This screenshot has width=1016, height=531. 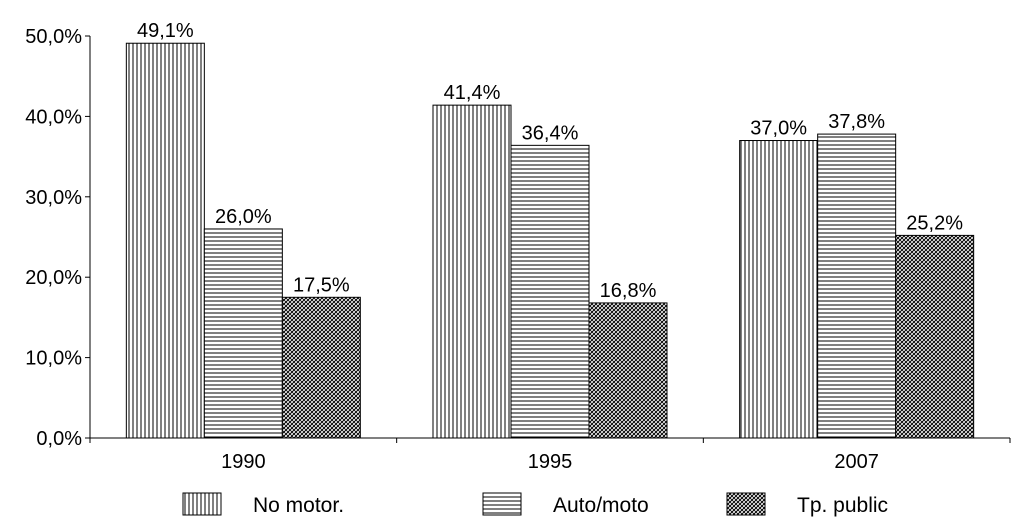 What do you see at coordinates (53, 37) in the screenshot?
I see `y-tick-label: 50,0%` at bounding box center [53, 37].